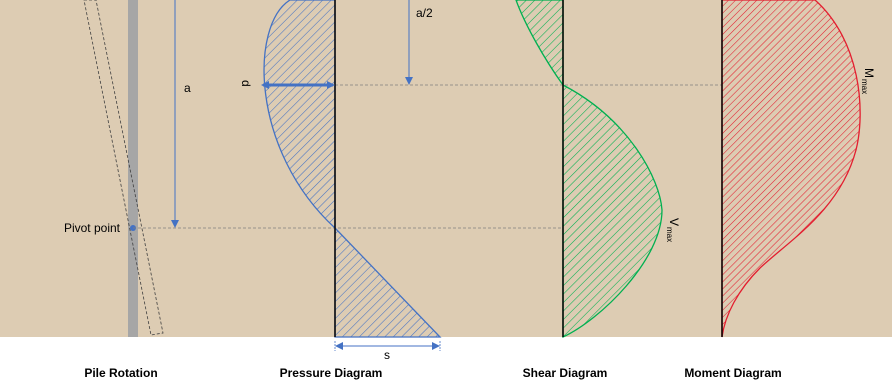 The width and height of the screenshot is (892, 385). I want to click on svg-text: V, so click(674, 222).